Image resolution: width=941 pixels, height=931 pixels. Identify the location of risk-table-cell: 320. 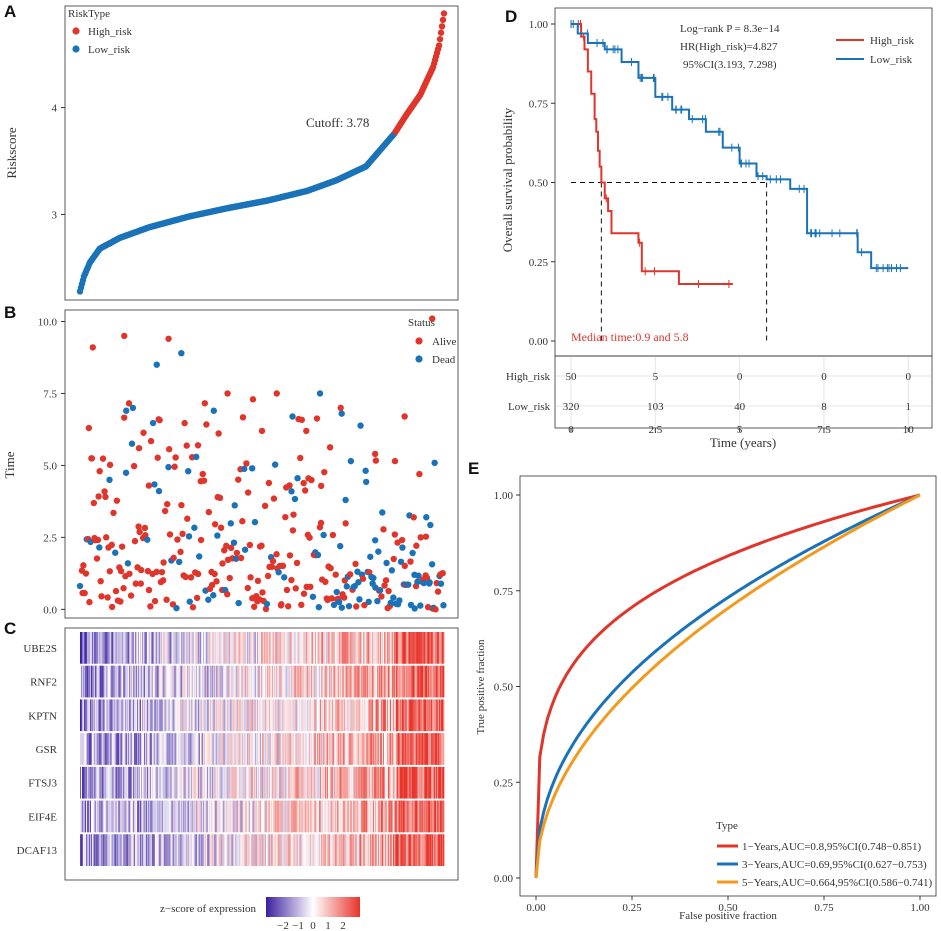
(571, 407).